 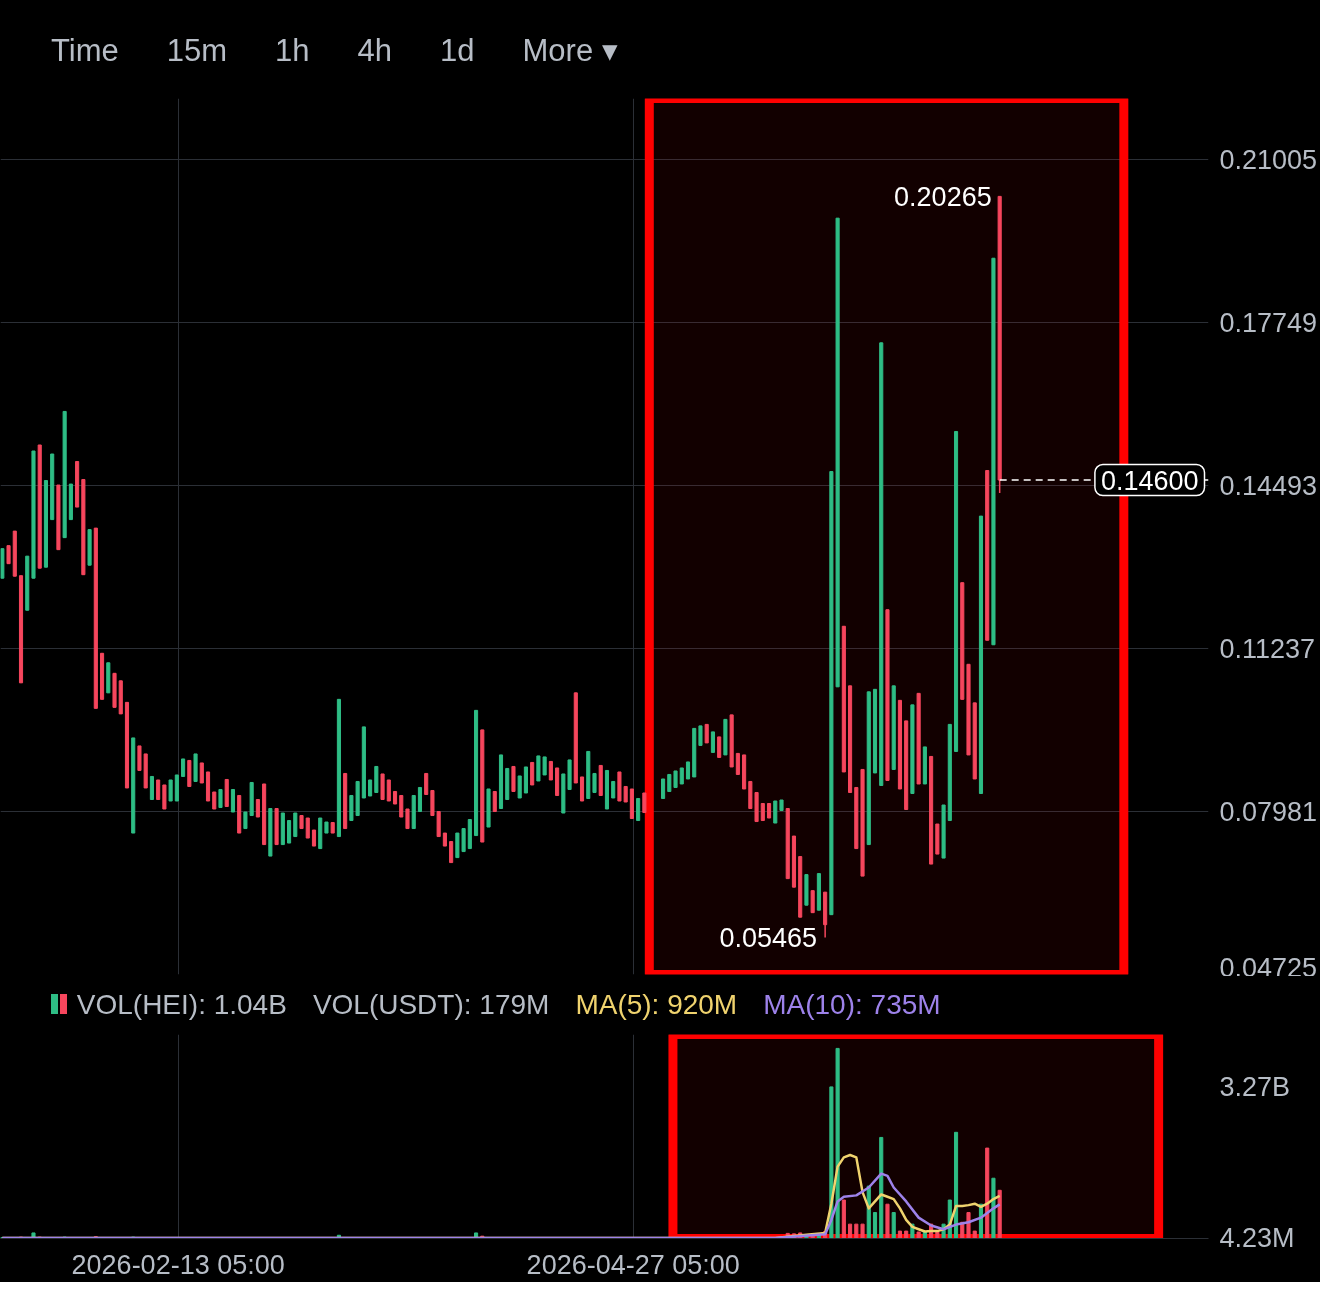 I want to click on ref-line-label: 0.14600, so click(x=1149, y=480).